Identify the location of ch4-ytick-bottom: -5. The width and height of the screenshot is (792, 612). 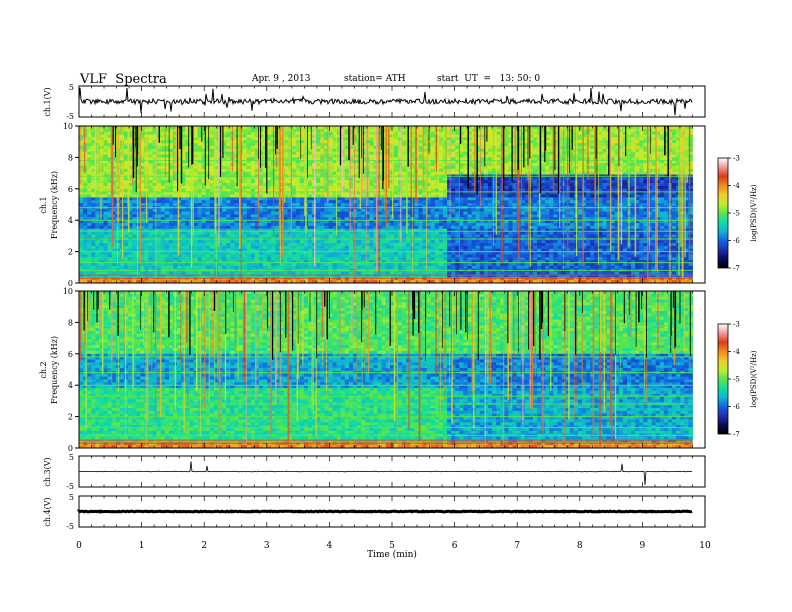
(70, 526).